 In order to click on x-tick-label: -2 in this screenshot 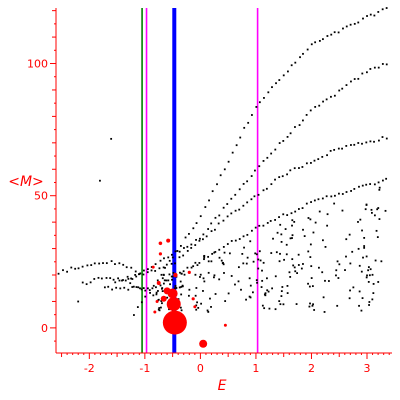, I will do `click(89, 368)`.